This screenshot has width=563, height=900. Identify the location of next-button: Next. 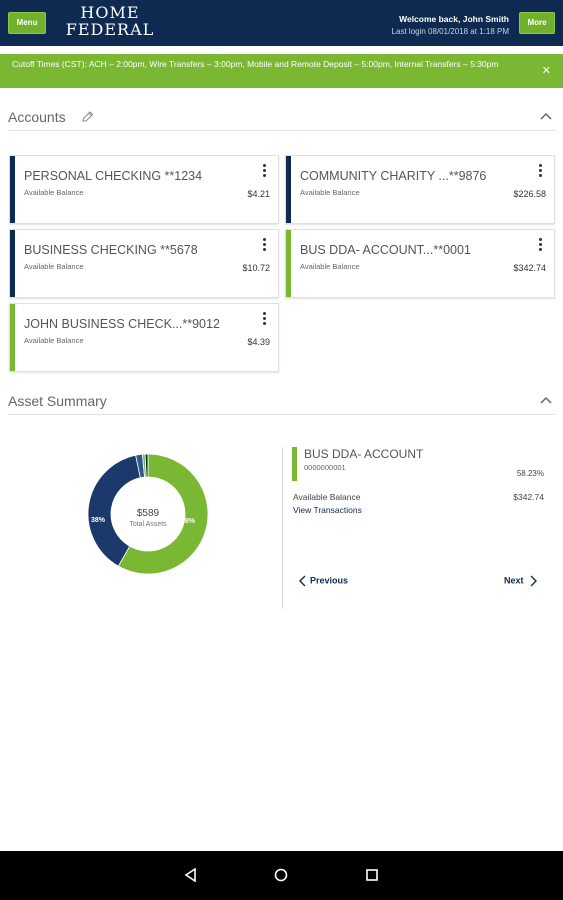
(520, 581).